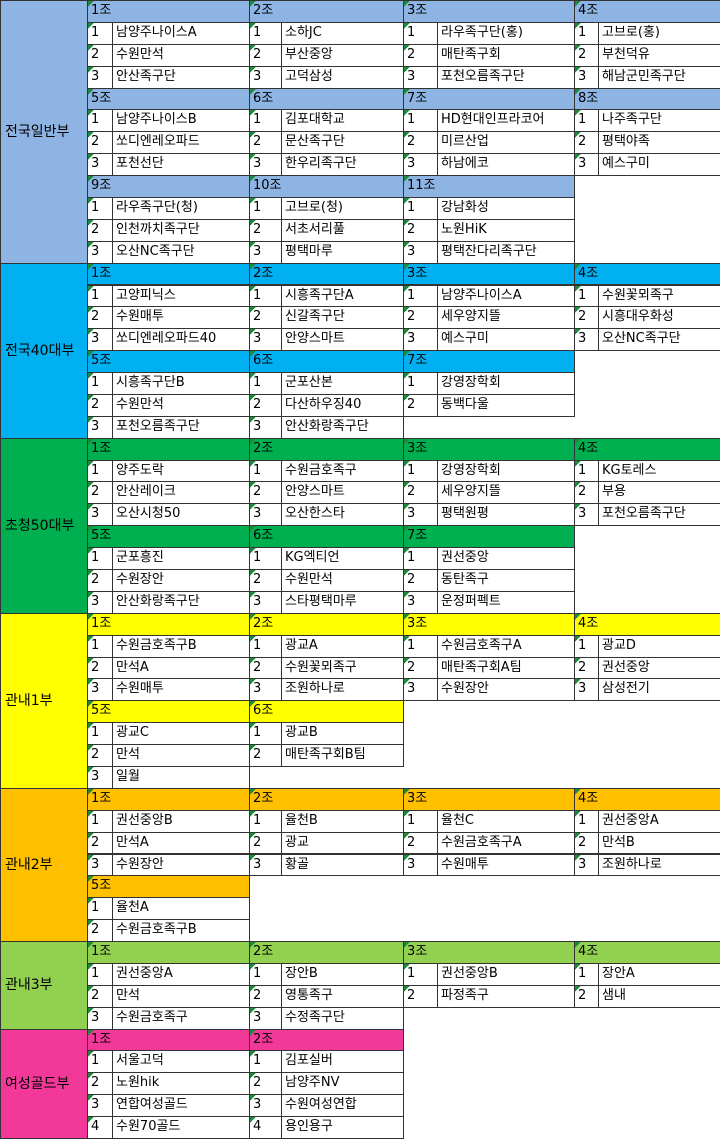  I want to click on team-name: 만석A, so click(181, 668).